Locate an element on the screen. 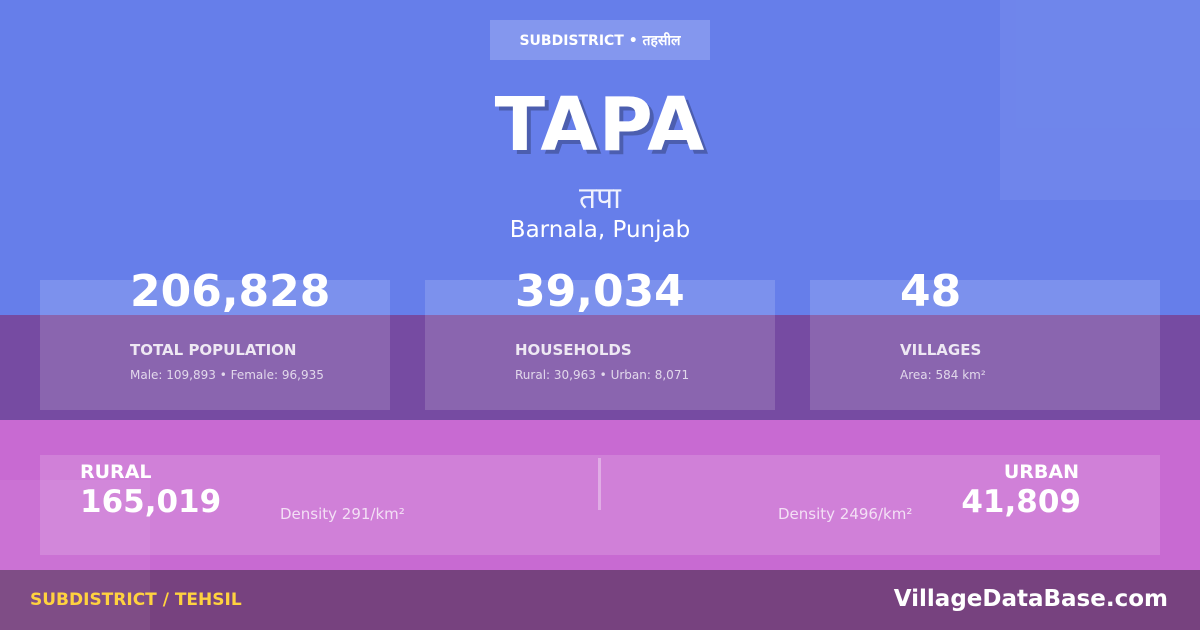 Image resolution: width=1200 pixels, height=630 pixels. stat-value: 39,034 is located at coordinates (600, 291).